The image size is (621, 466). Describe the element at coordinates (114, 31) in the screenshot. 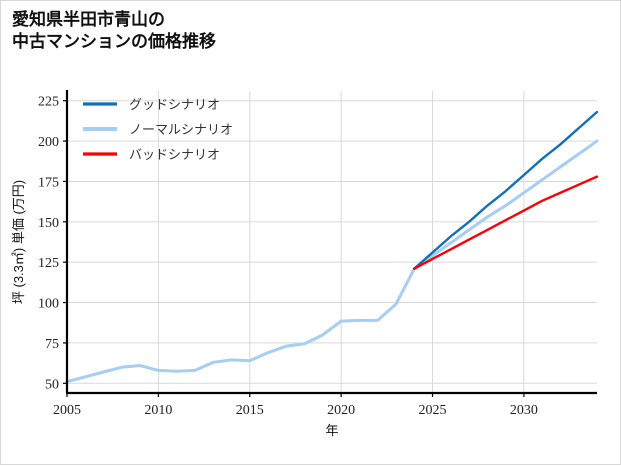

I see `chart-title: 愛知県半田市青山の 中古マンションの価格推移` at that location.